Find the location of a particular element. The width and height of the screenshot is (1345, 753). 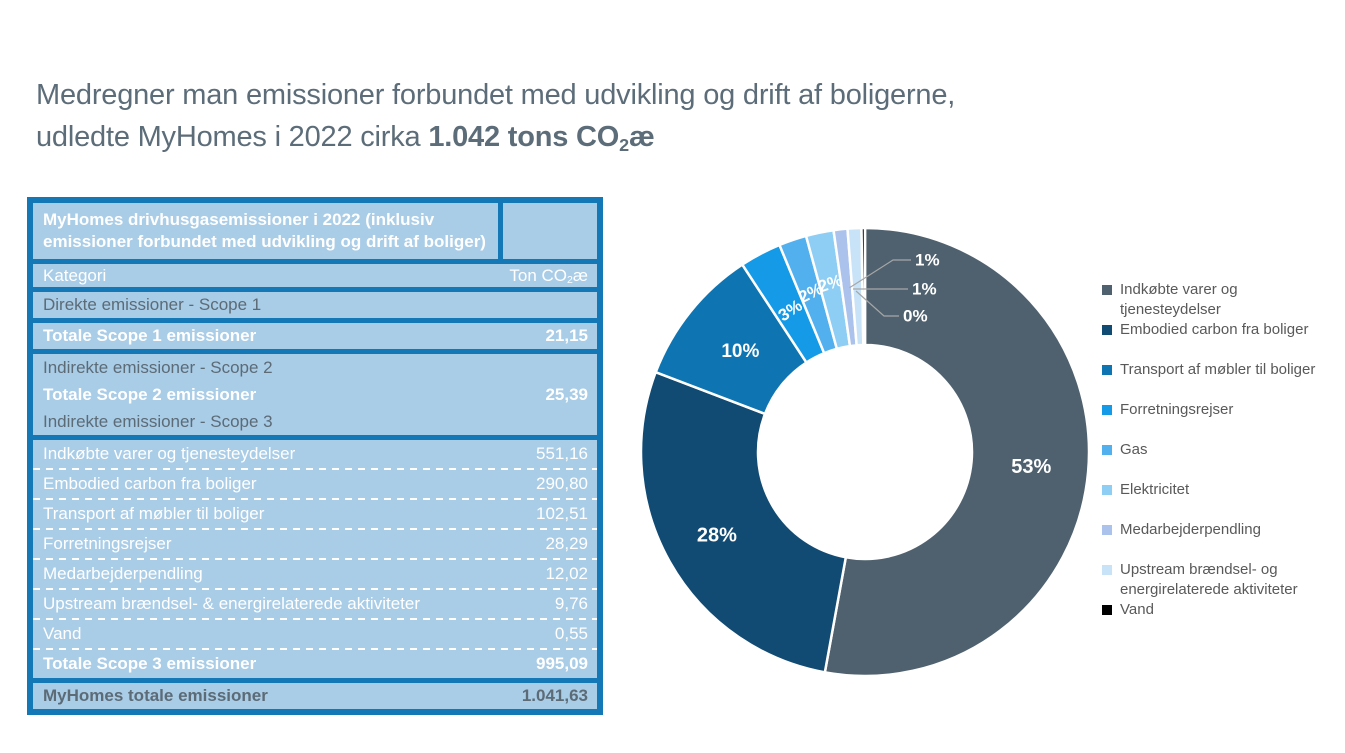

scope2-total-value: 25,39 is located at coordinates (566, 394).